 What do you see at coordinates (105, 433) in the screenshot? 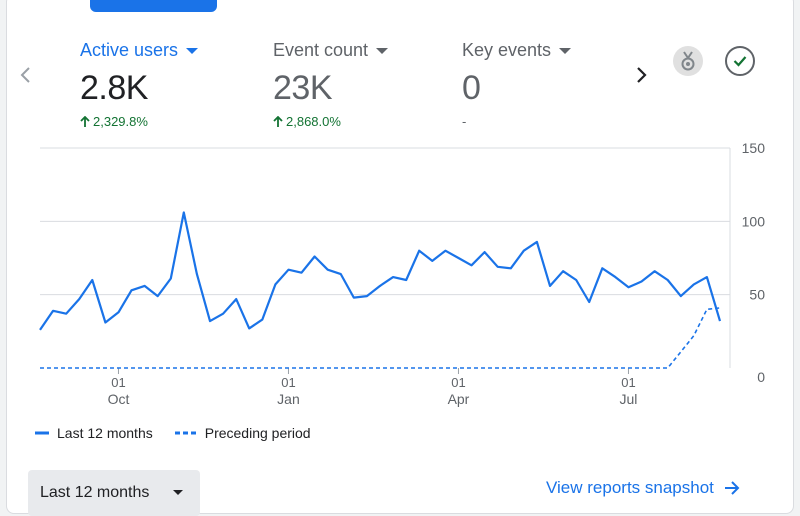
I see `legend-label: Last 12 months` at bounding box center [105, 433].